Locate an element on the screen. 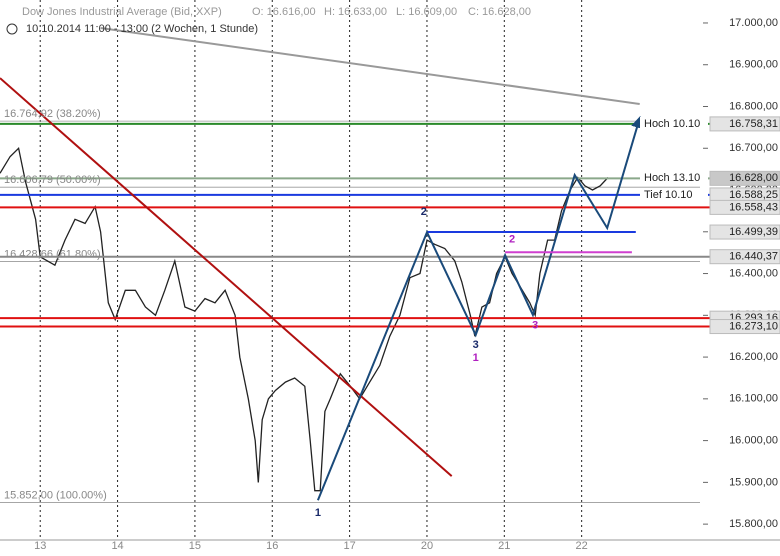 This screenshot has height=556, width=780. x-tick-label: 20 is located at coordinates (427, 546).